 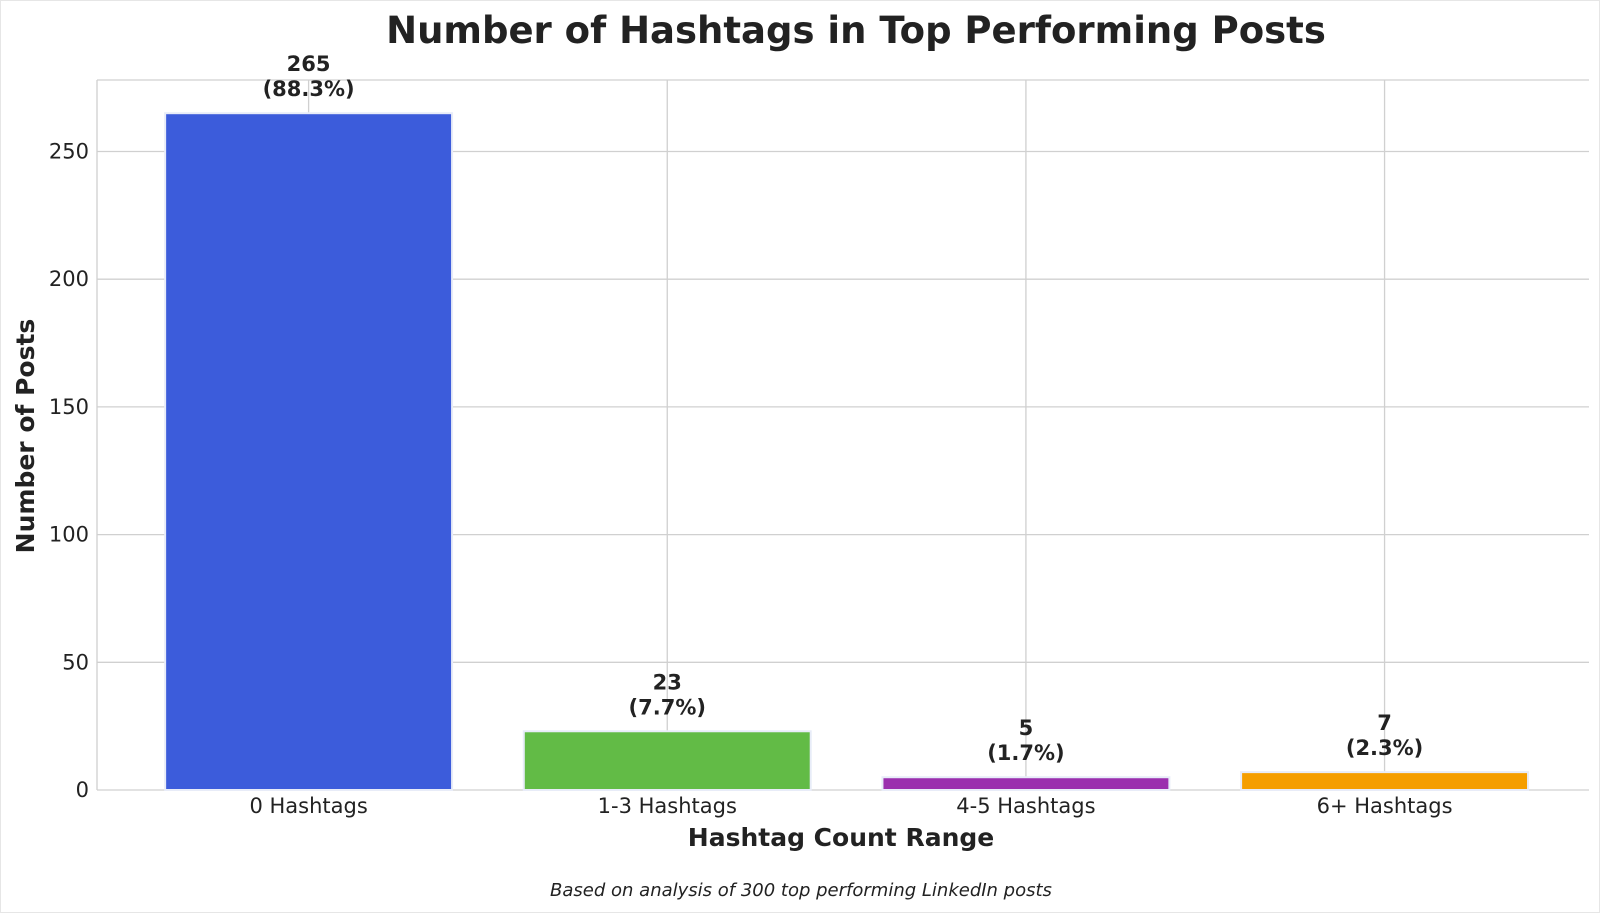 I want to click on y-tick-label: 0, so click(x=82, y=790).